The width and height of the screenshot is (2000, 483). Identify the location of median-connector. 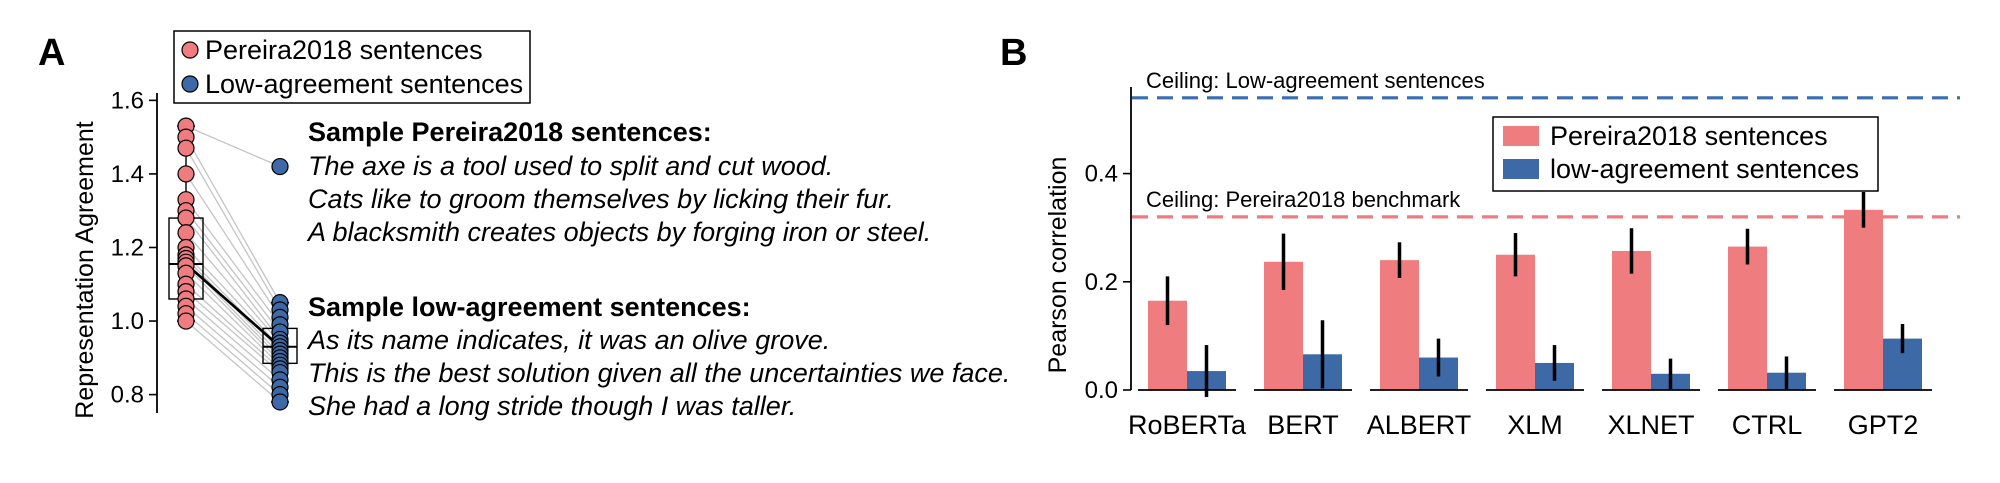
(233, 305).